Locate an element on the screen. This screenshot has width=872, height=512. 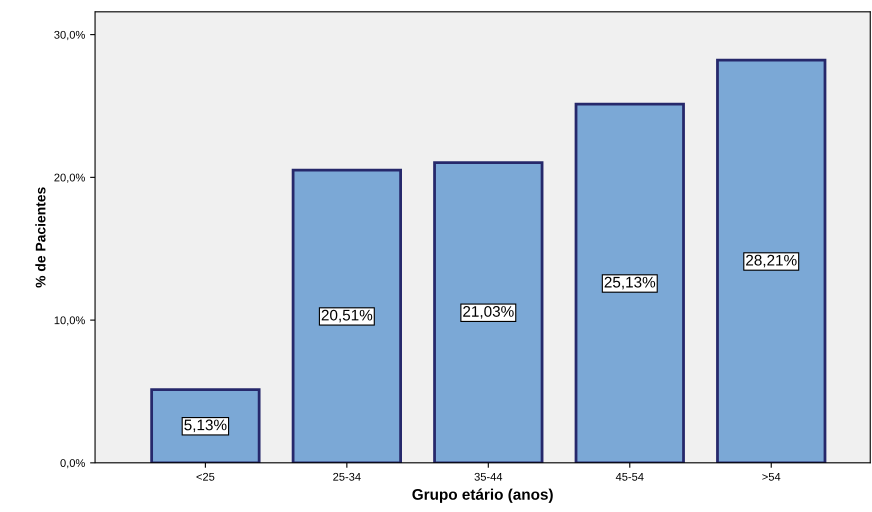
y-tick-label: 30,0% is located at coordinates (69, 35).